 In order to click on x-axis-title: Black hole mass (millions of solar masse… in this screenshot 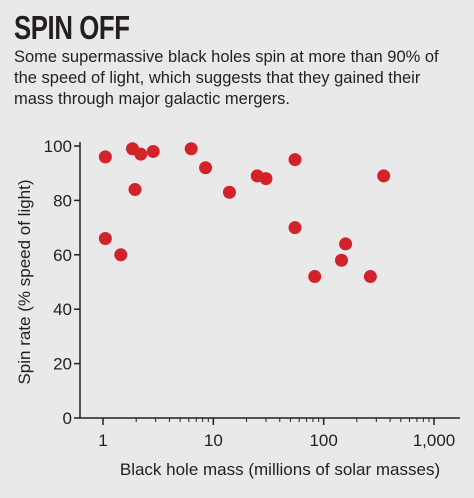, I will do `click(280, 469)`.